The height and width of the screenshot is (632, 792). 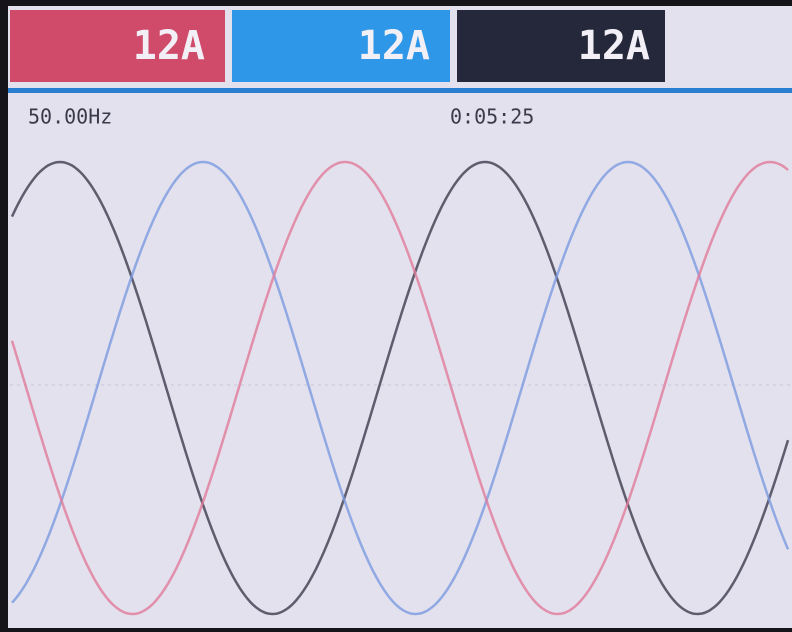 I want to click on phase-2-reading: 12A, so click(x=394, y=46).